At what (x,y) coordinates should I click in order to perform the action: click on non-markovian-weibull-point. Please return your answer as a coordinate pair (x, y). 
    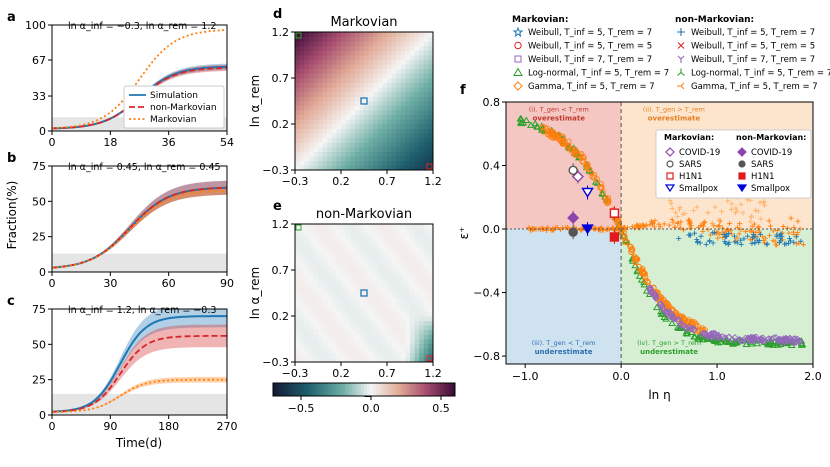
    Looking at the image, I should click on (753, 238).